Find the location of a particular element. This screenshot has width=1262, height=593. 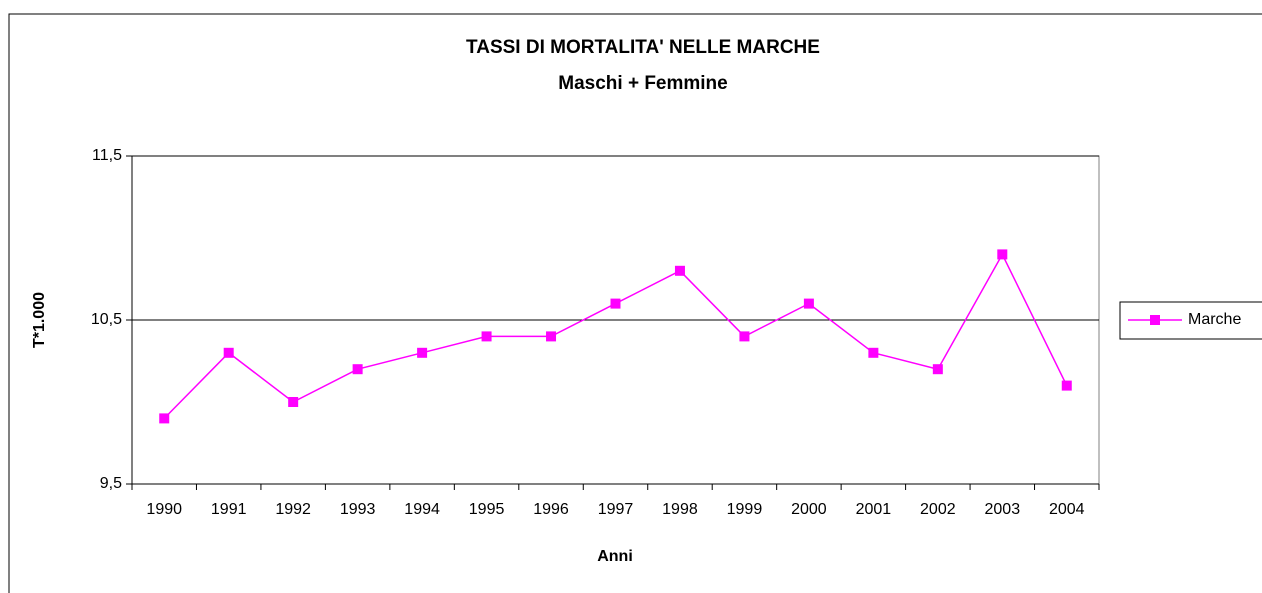

legend-marker is located at coordinates (1155, 320).